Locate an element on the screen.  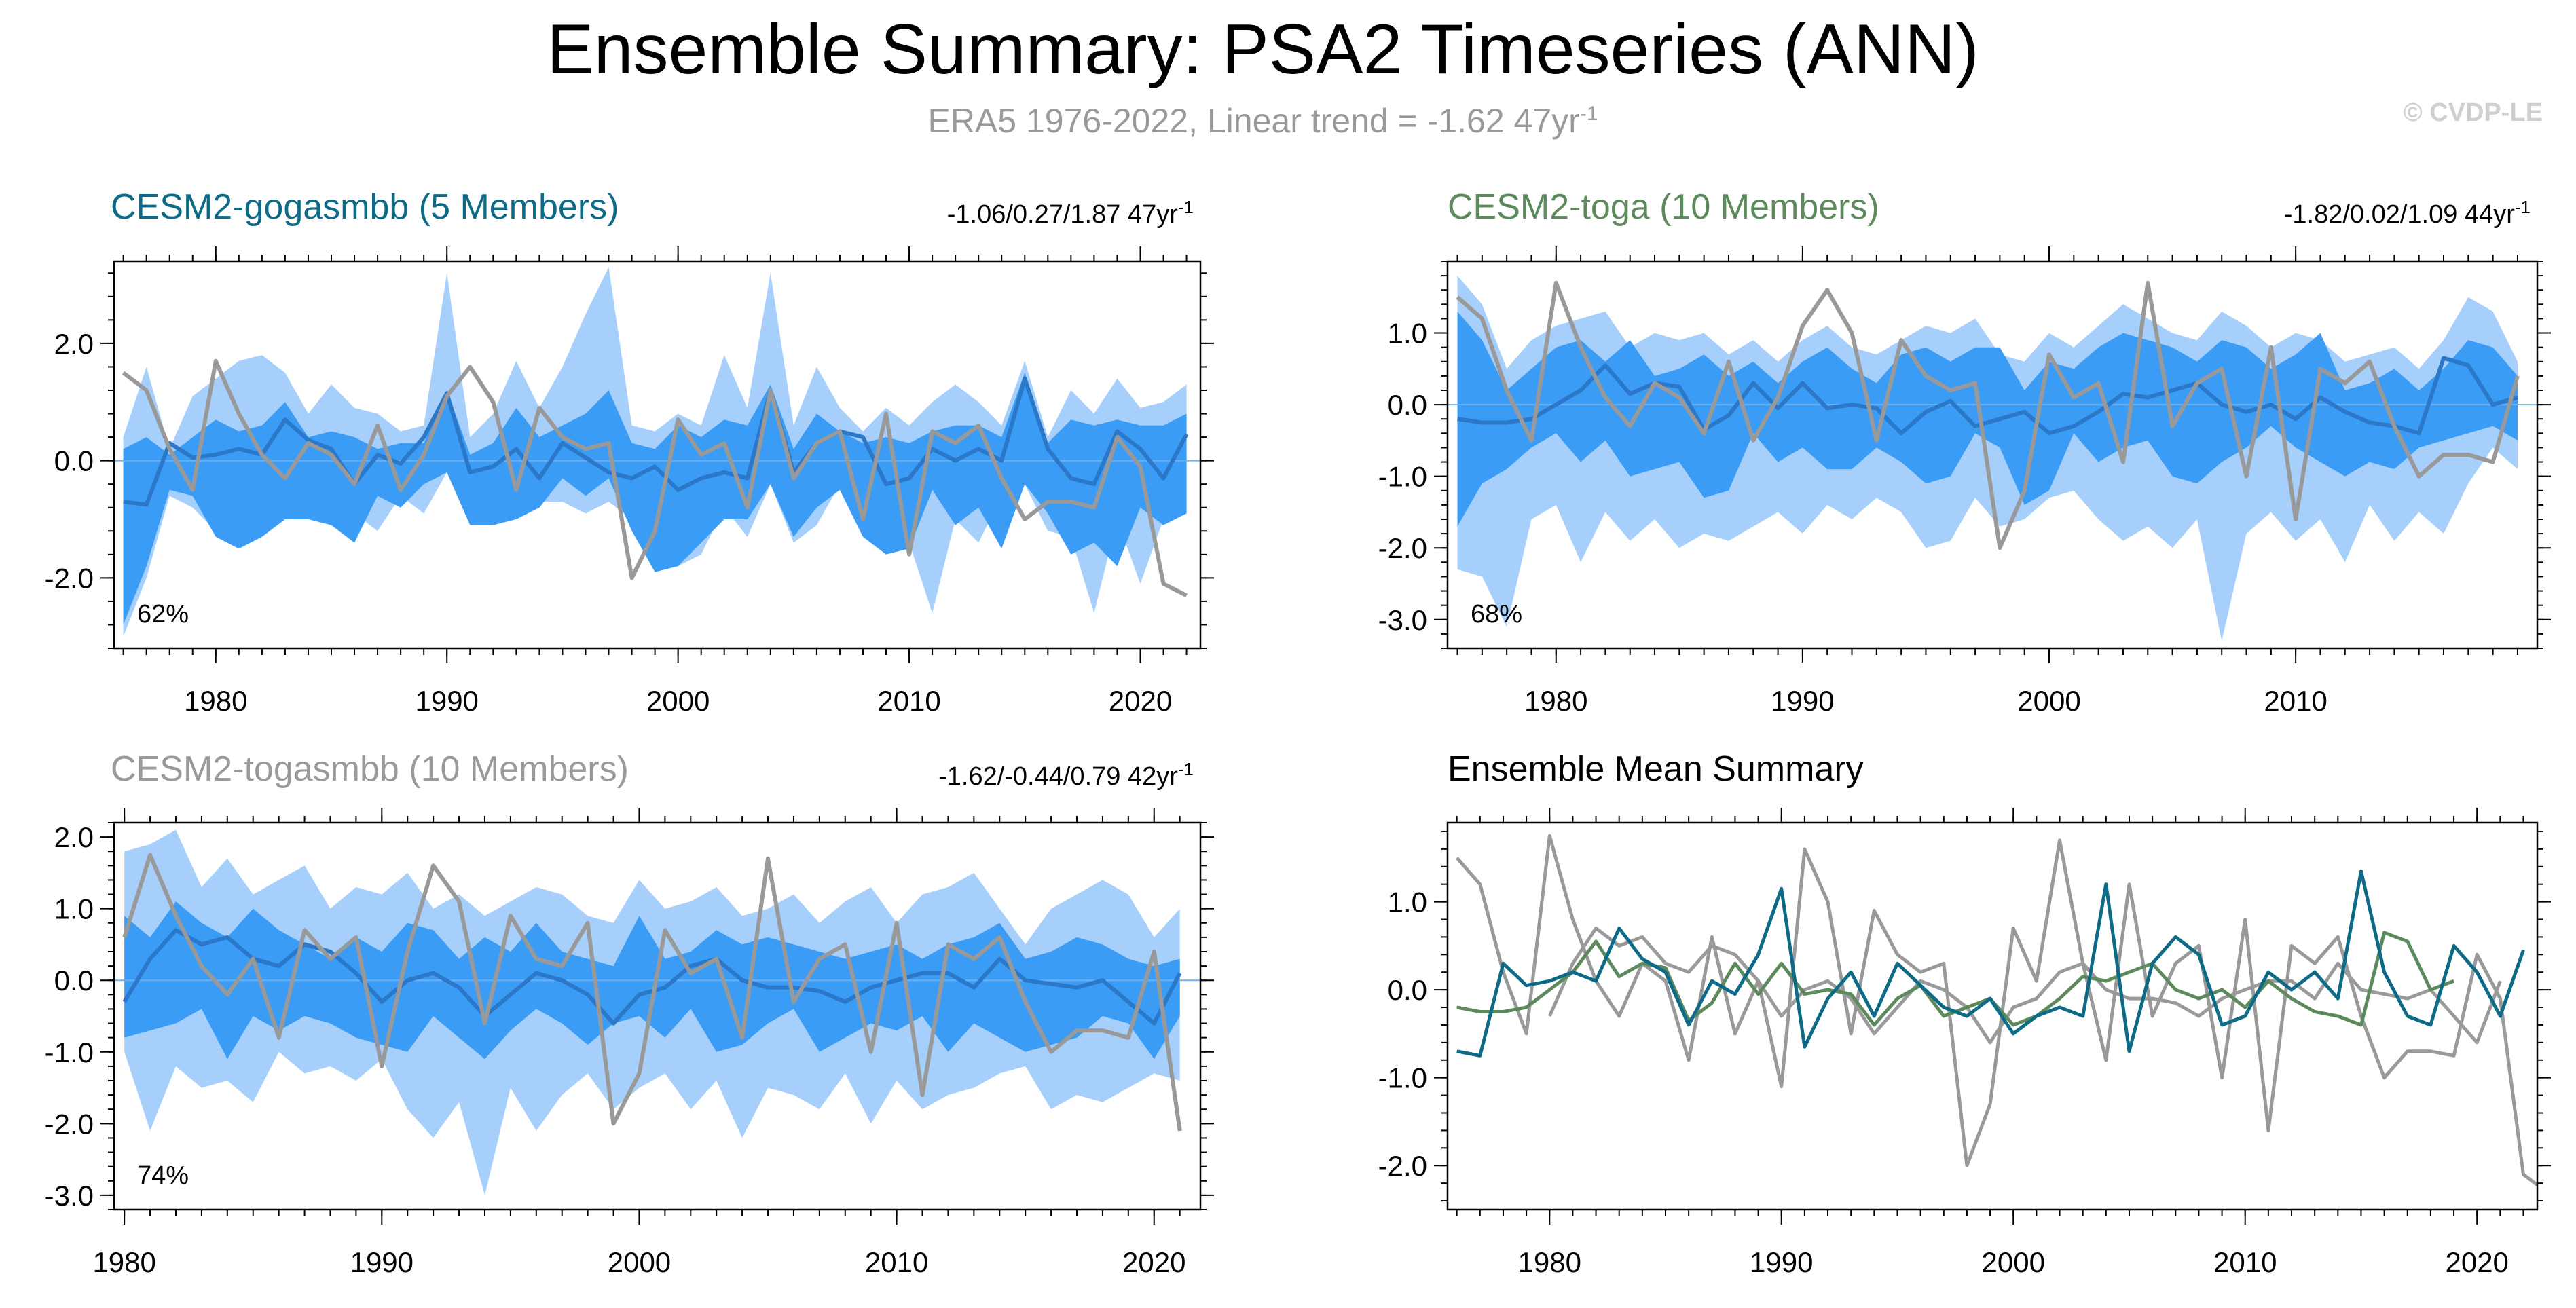
panel-title: CESM2-gogasmbb (5 Members) is located at coordinates (365, 207).